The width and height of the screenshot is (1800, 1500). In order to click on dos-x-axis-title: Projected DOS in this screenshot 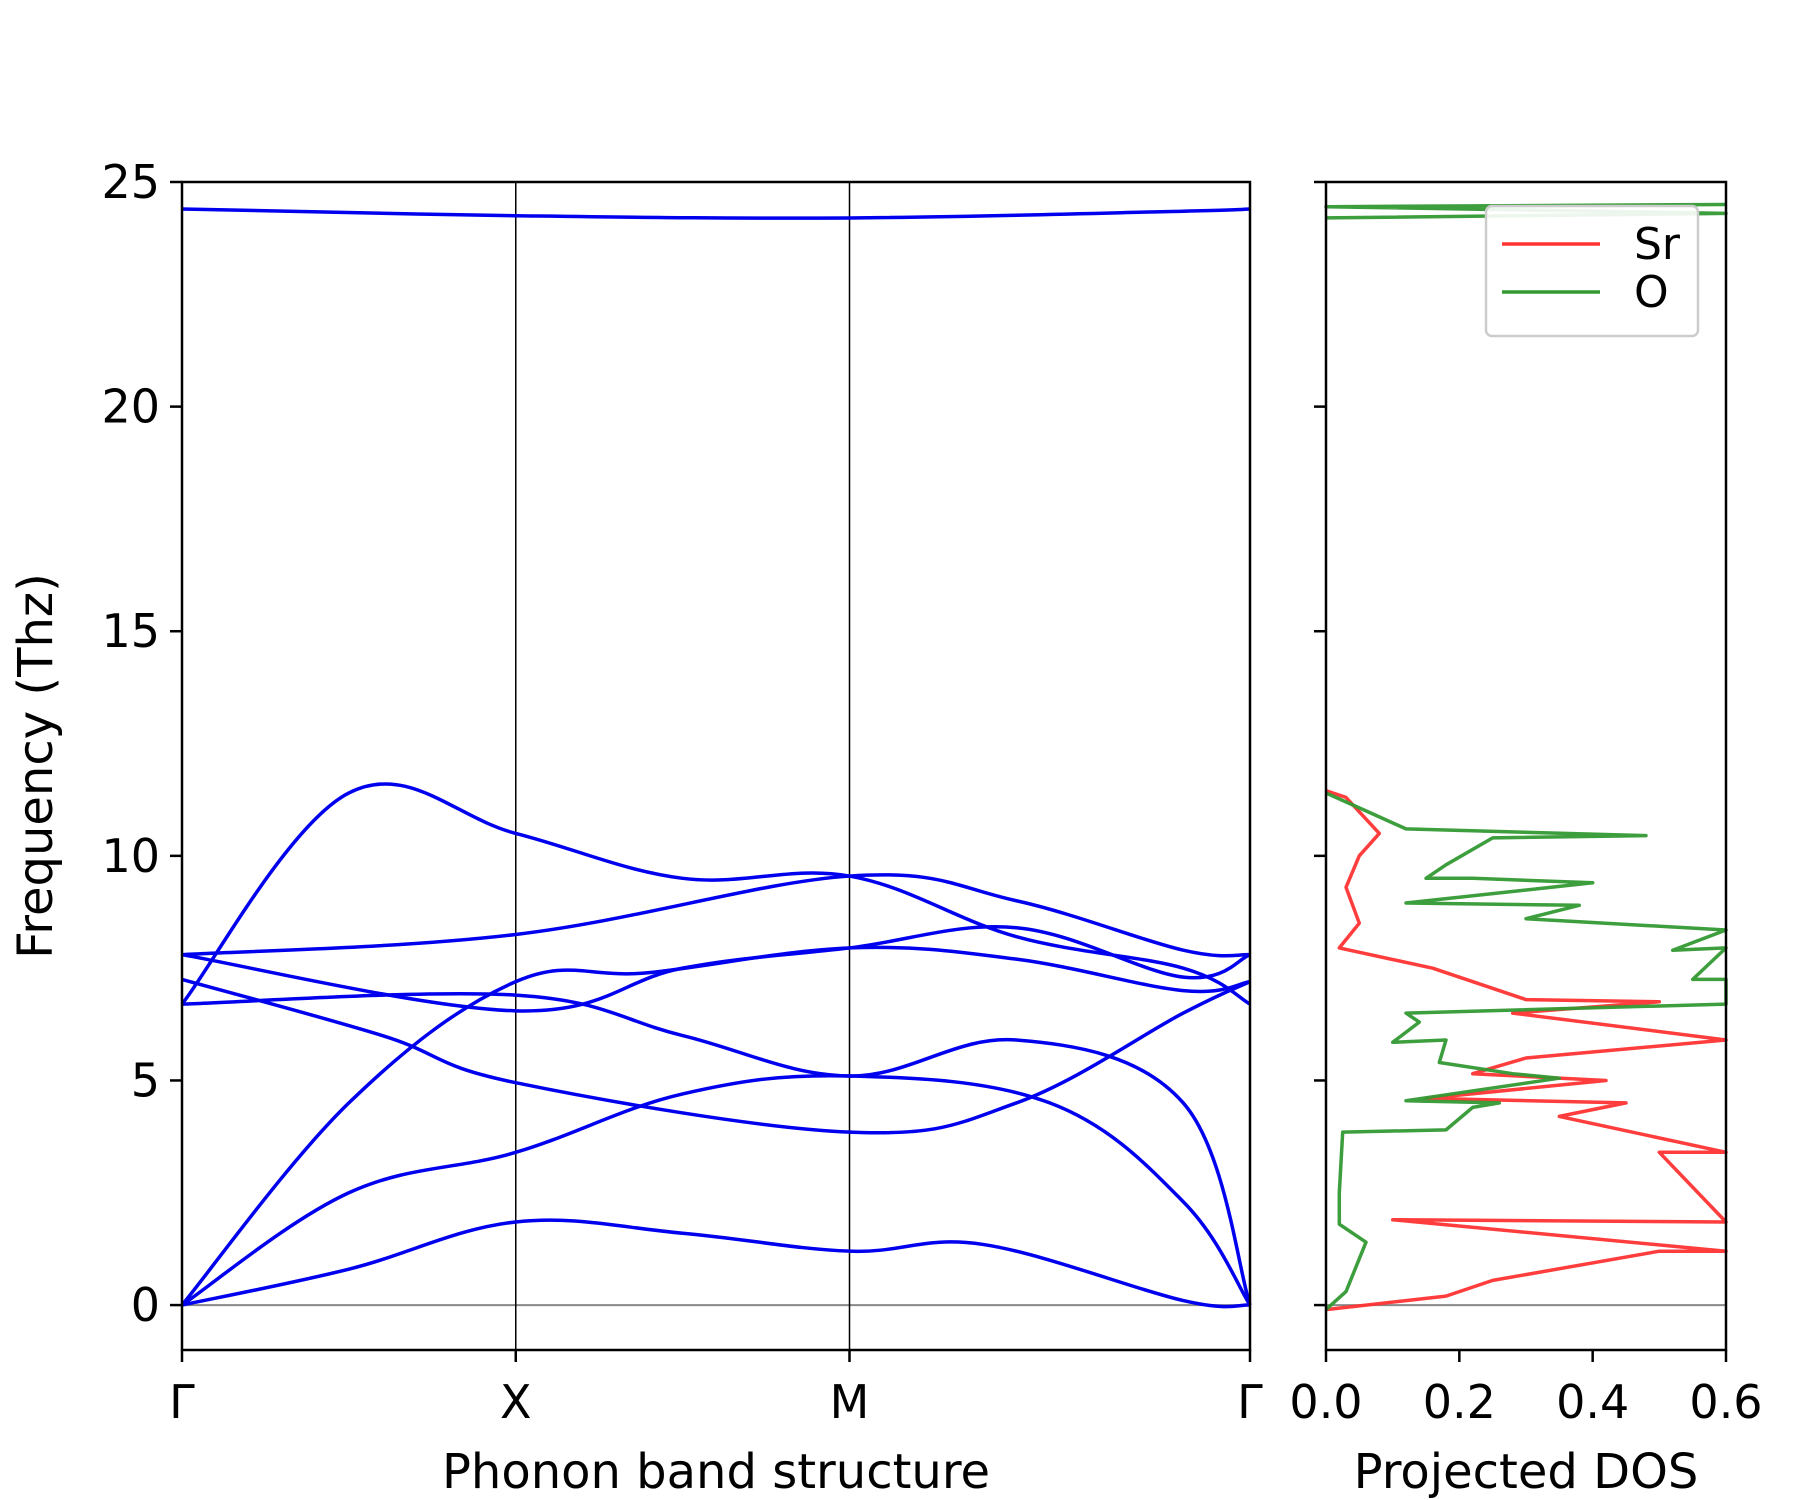, I will do `click(1526, 1472)`.